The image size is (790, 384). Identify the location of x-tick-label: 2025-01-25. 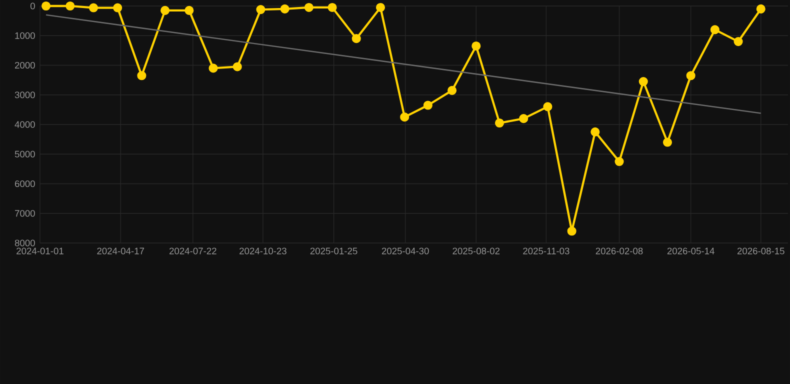
(334, 251).